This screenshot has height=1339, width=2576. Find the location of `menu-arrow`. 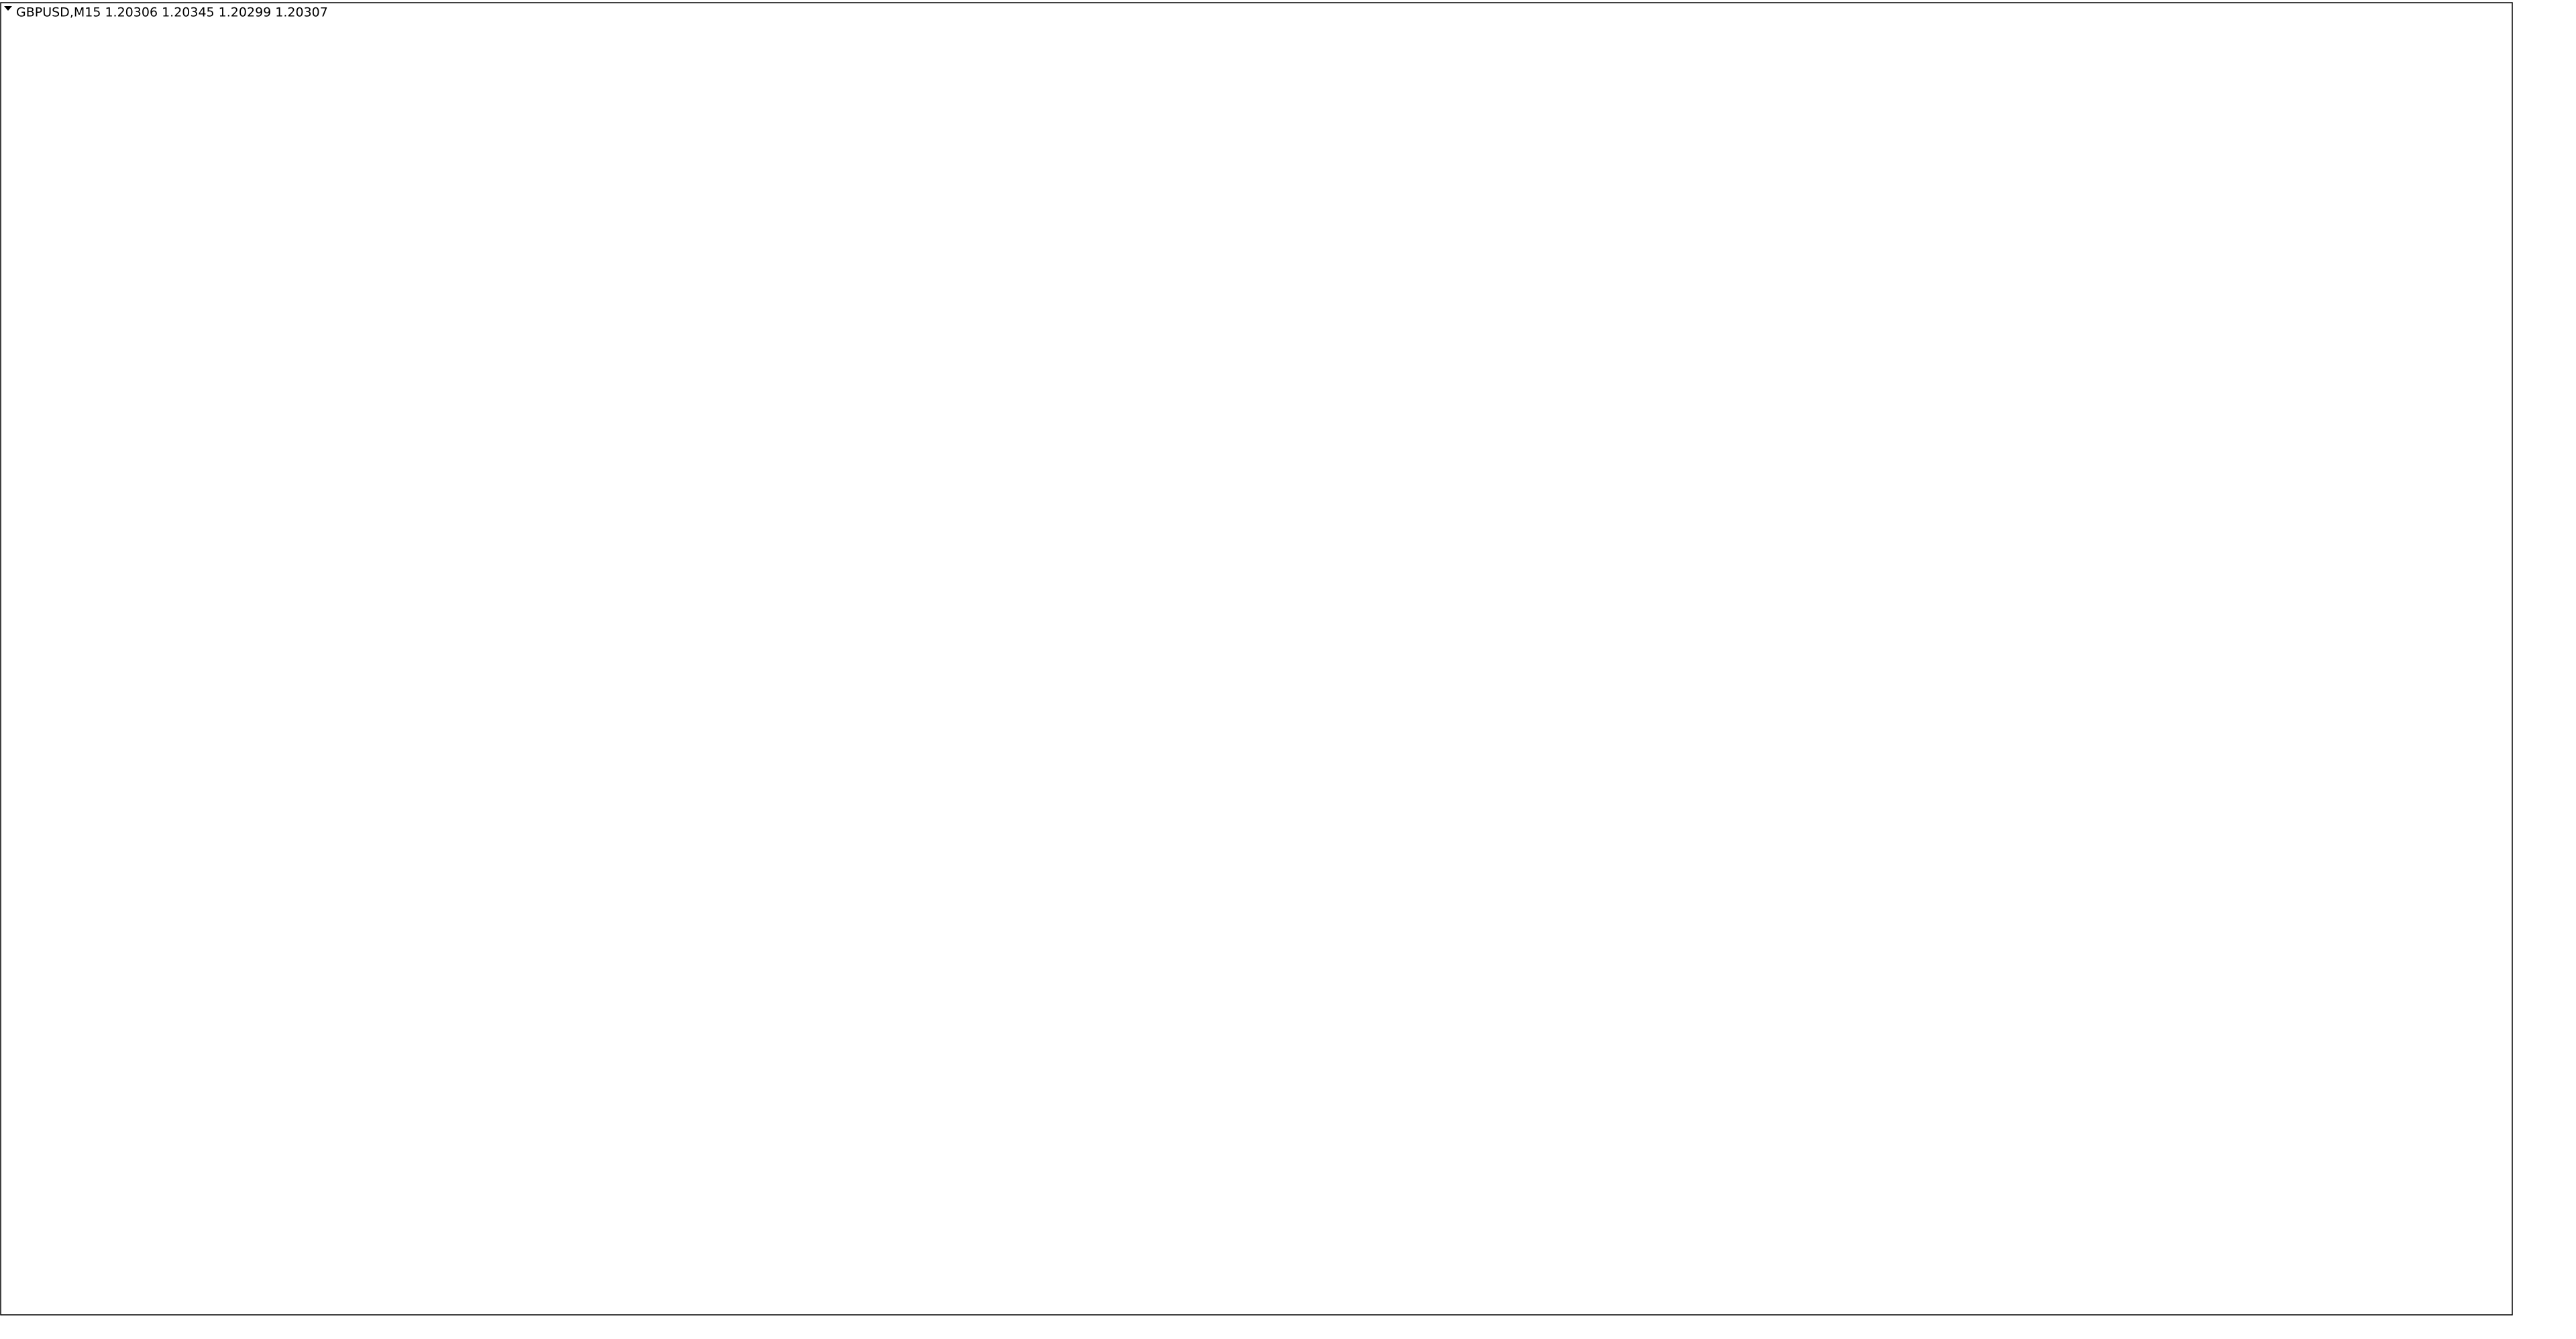

menu-arrow is located at coordinates (8, 8).